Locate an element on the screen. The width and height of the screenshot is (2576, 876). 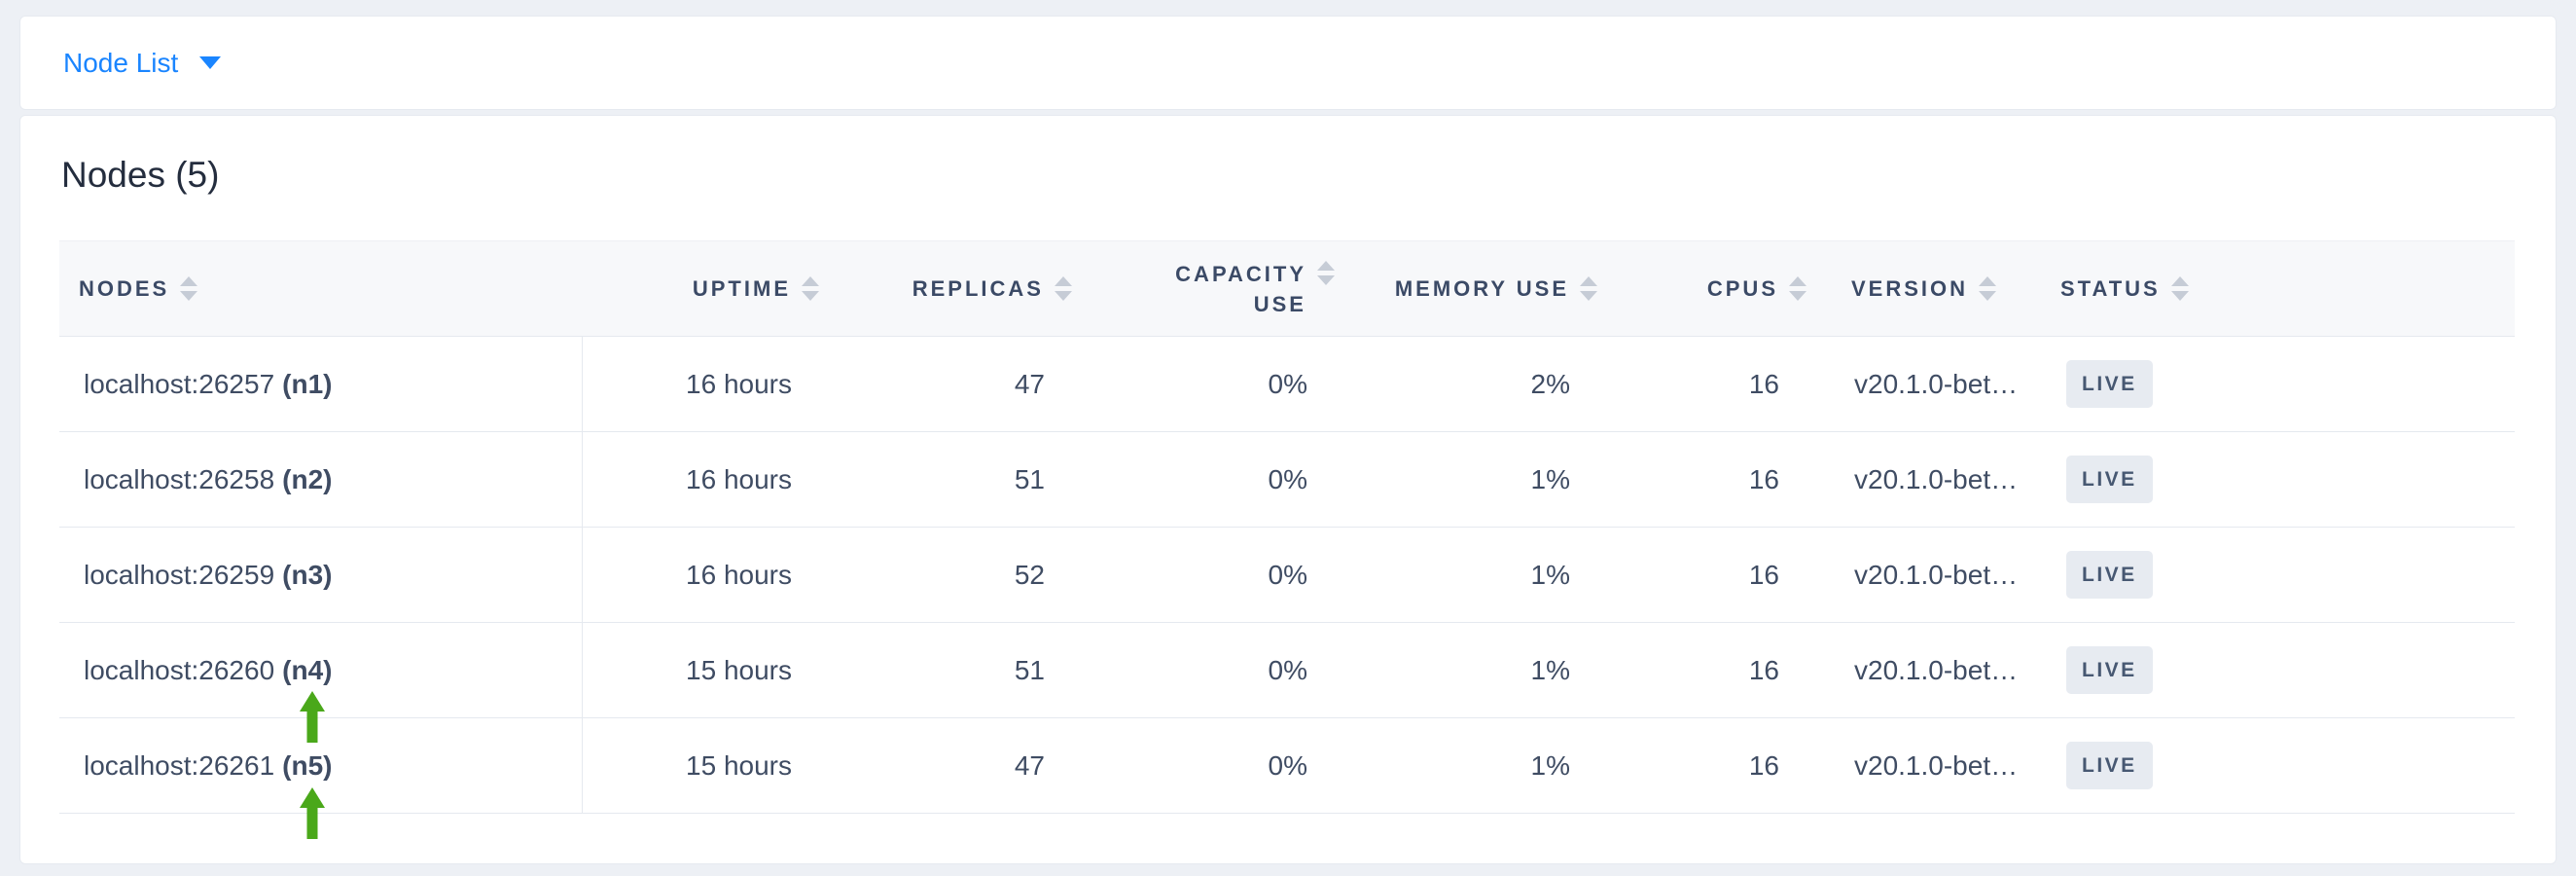
view-switcher-bar: Node List is located at coordinates (1288, 63).